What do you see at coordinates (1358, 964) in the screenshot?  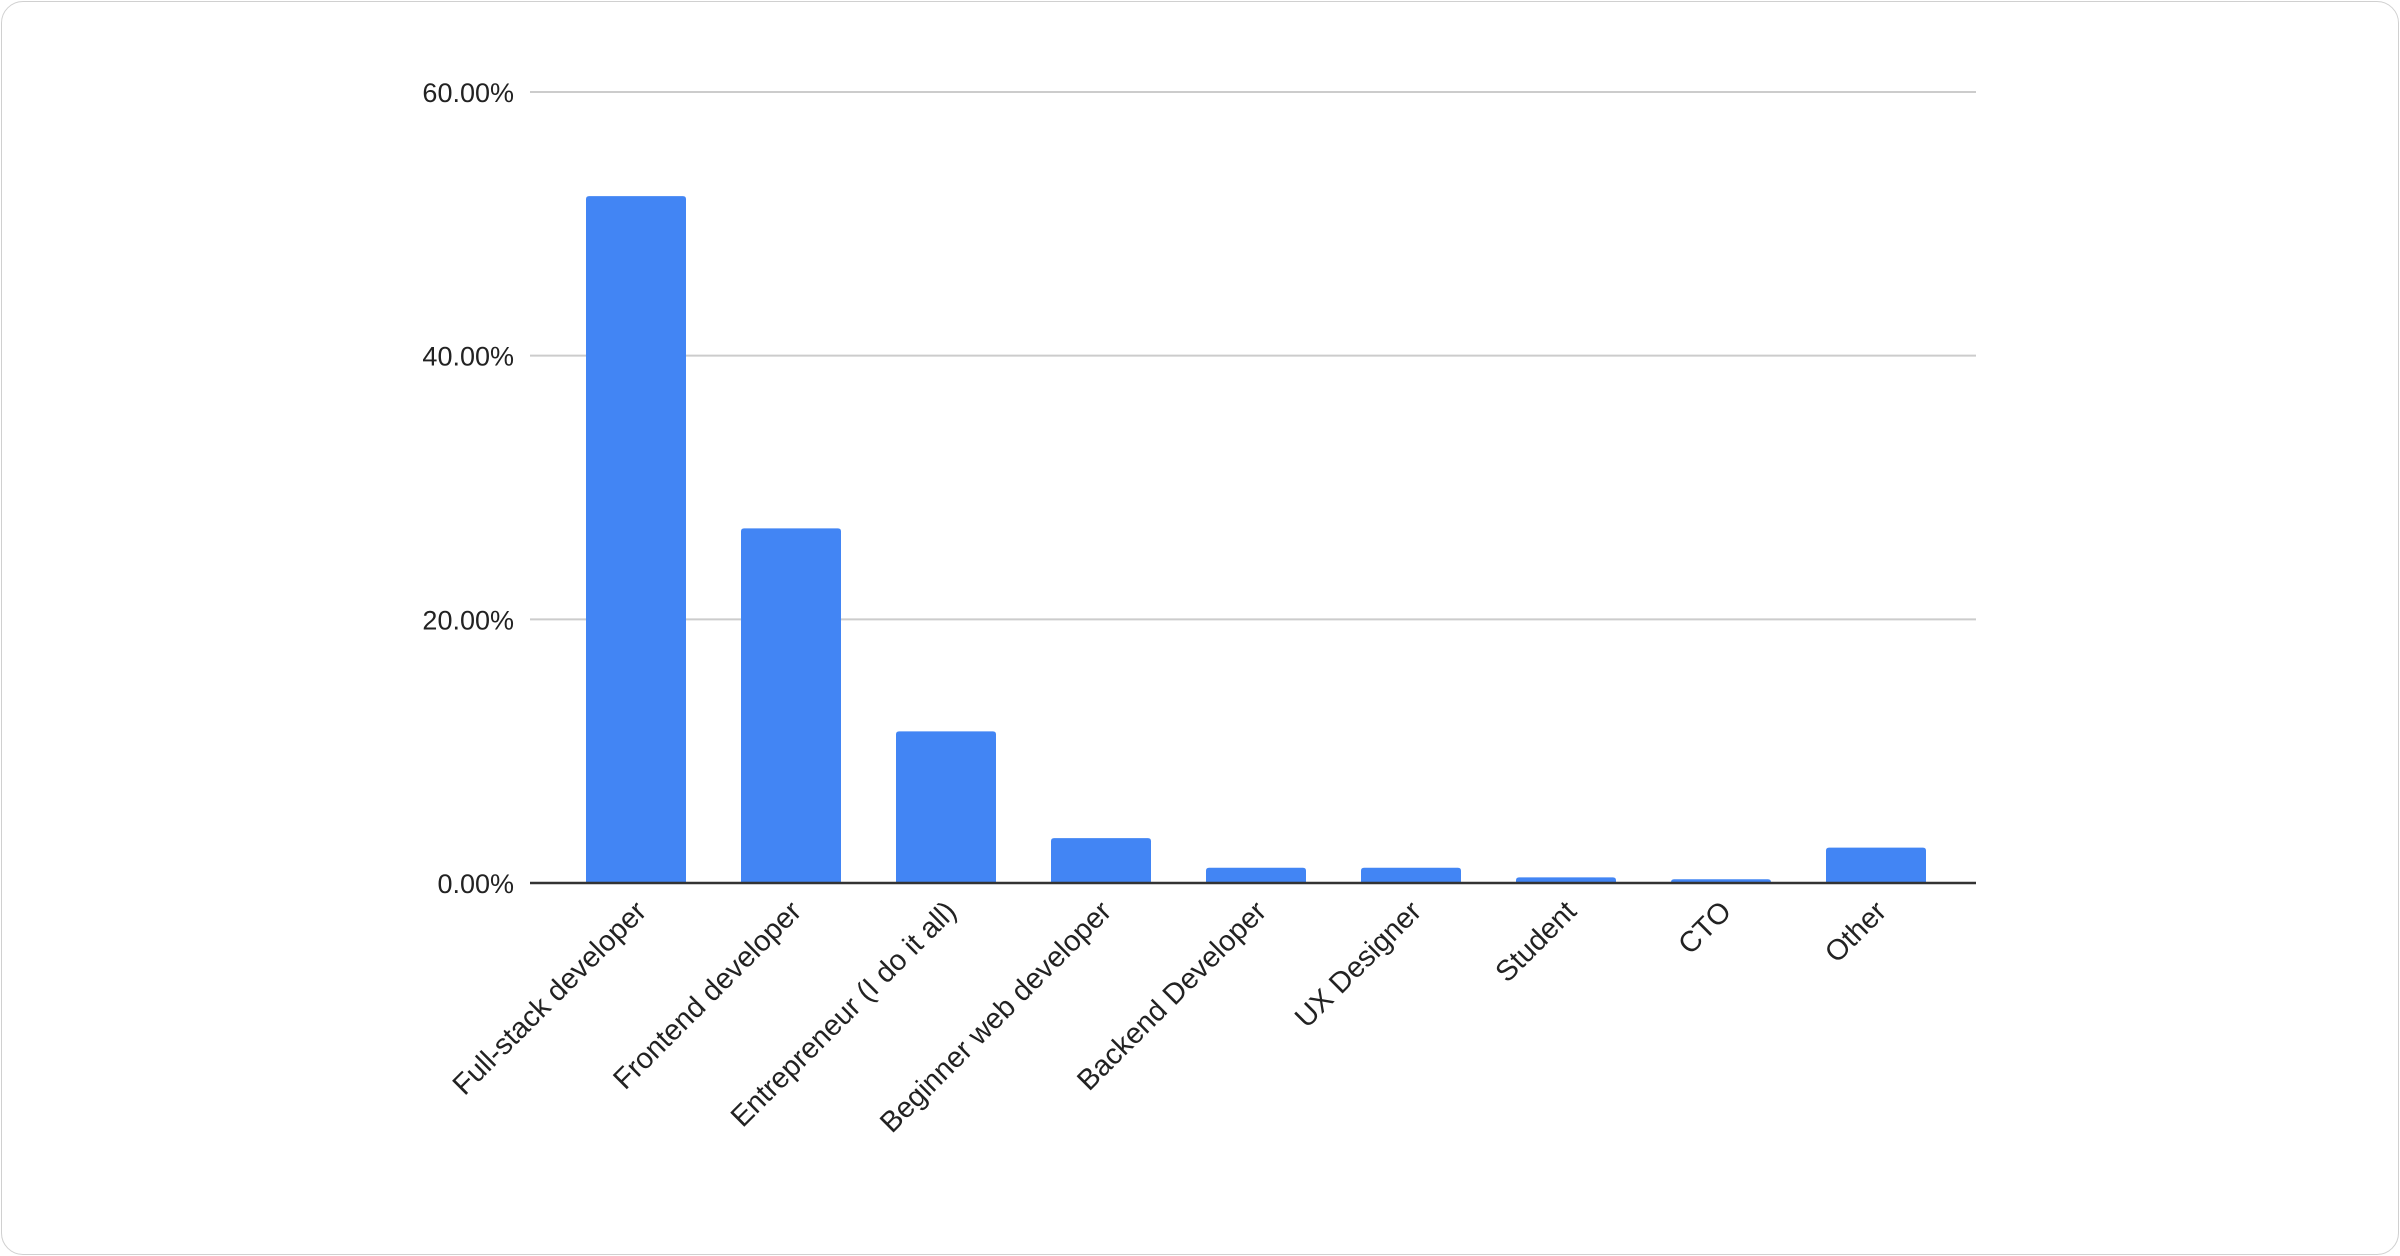 I see `x-category-label: UX Designer` at bounding box center [1358, 964].